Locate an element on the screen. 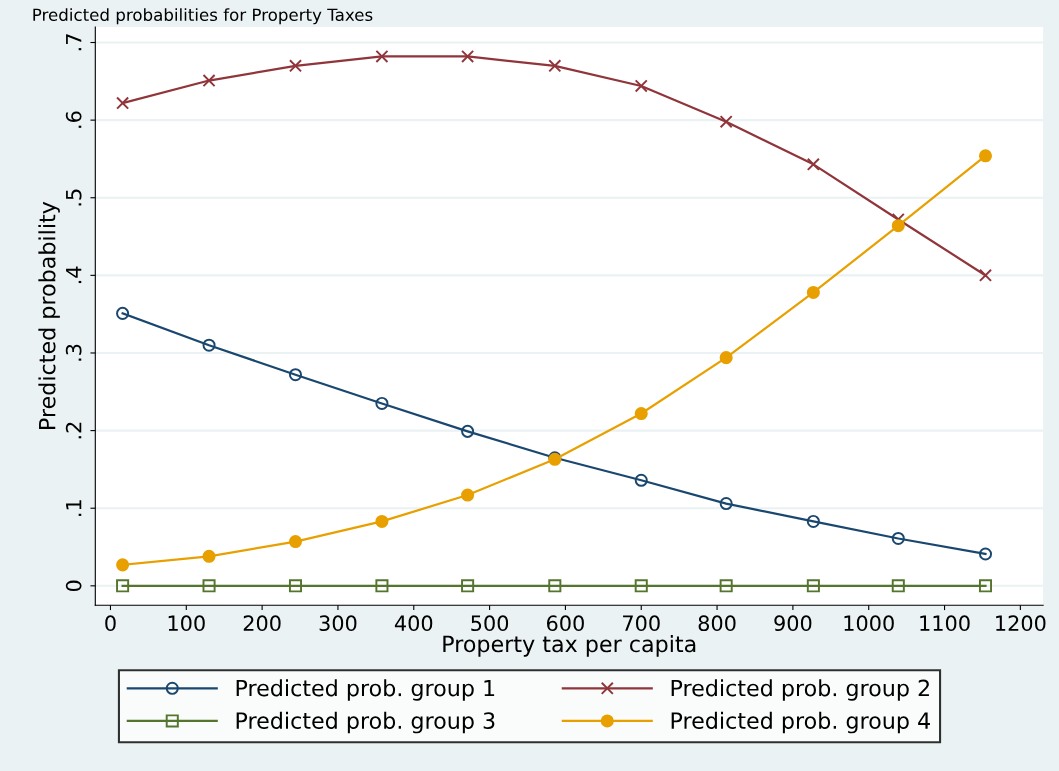  chart-title: Predicted probabilities for Property Taxes is located at coordinates (203, 16).